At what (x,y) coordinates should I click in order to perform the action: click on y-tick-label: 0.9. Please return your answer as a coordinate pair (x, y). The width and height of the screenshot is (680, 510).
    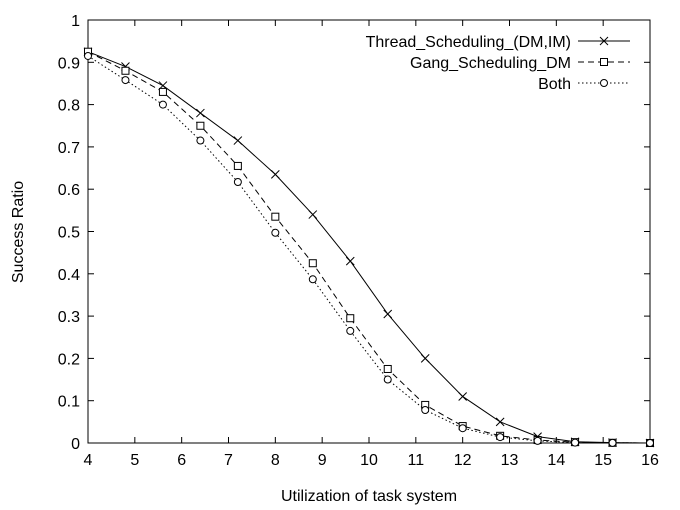
    Looking at the image, I should click on (69, 63).